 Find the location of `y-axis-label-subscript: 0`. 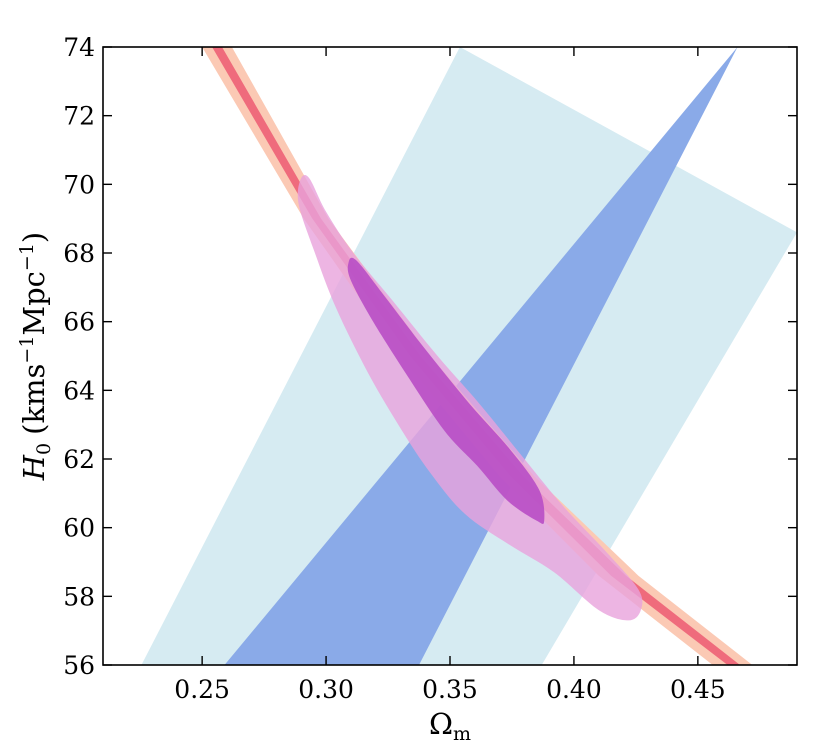

y-axis-label-subscript: 0 is located at coordinates (44, 449).